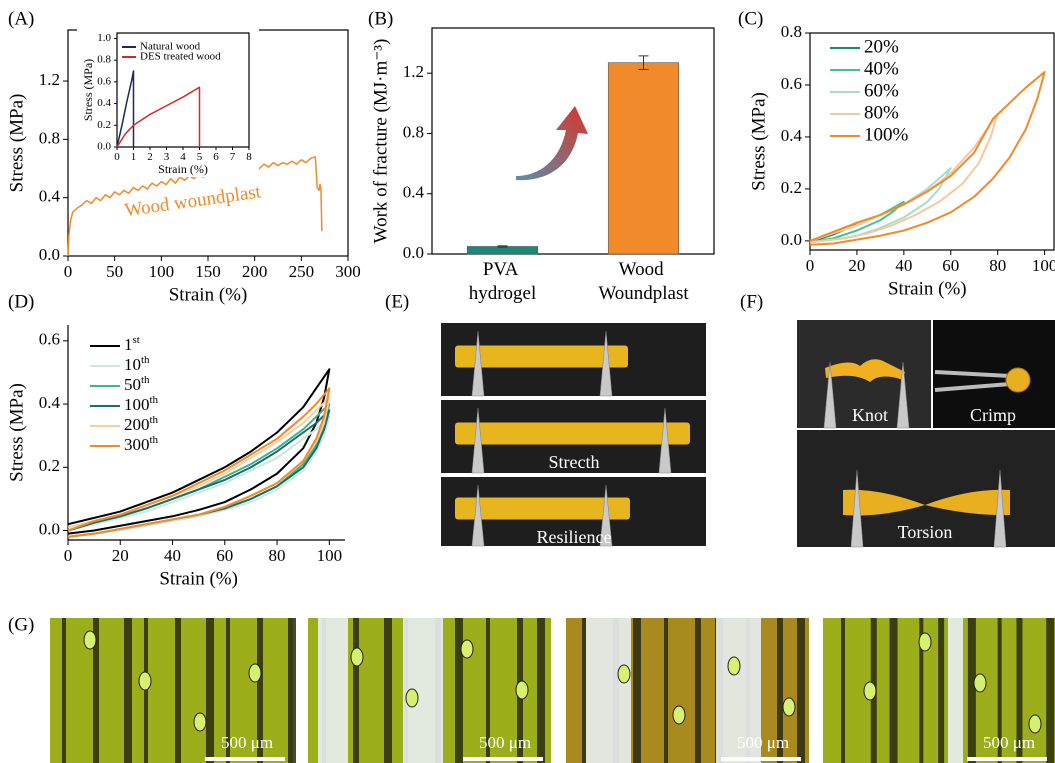 This screenshot has width=1055, height=763. What do you see at coordinates (972, 374) in the screenshot?
I see `tweezer` at bounding box center [972, 374].